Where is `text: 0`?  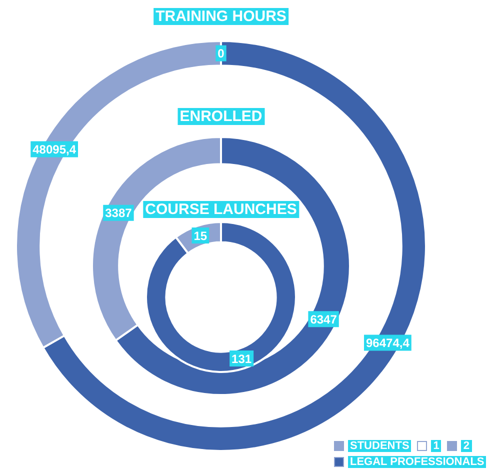
text: 0 is located at coordinates (221, 53).